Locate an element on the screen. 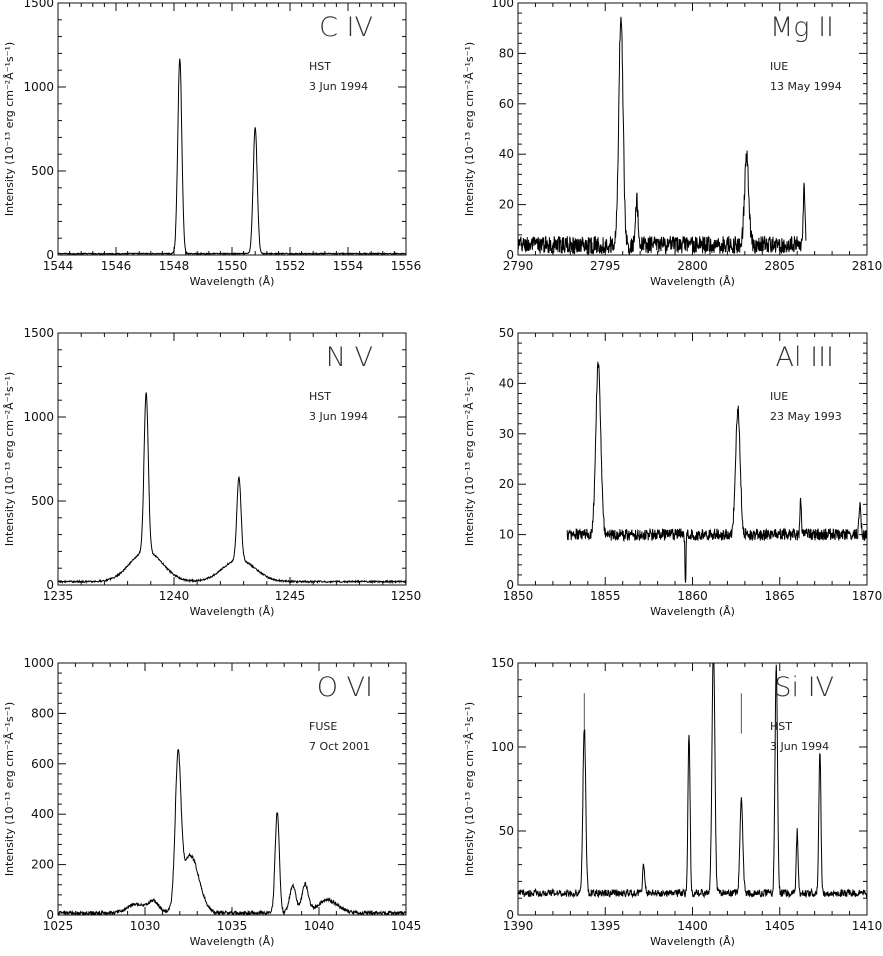  ion-label: Mg II is located at coordinates (802, 27).